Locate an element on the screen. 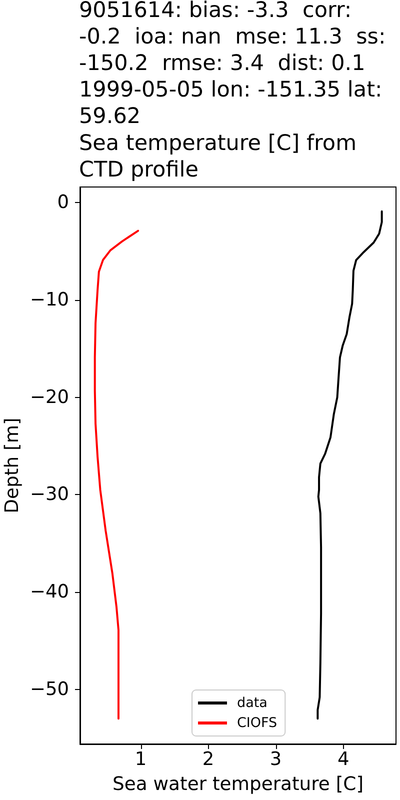  y-tick-label: −40 is located at coordinates (49, 592).